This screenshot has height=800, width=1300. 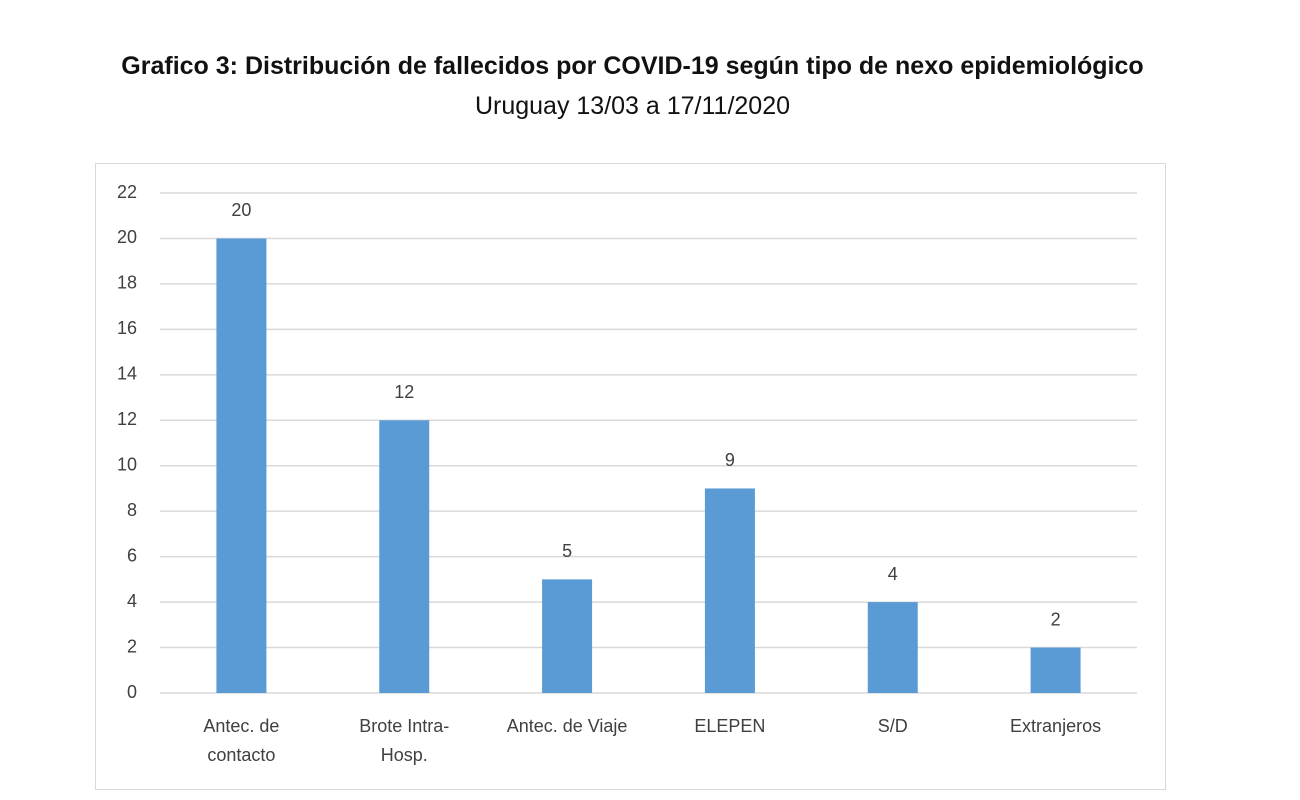 What do you see at coordinates (127, 283) in the screenshot?
I see `y-tick-label: 18` at bounding box center [127, 283].